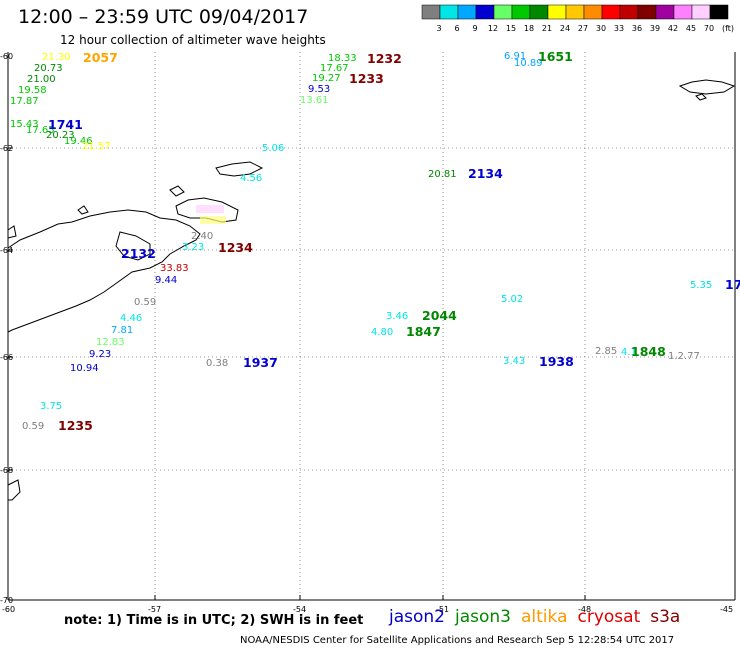  I want to click on wave-height-label: 20.23, so click(60, 135).